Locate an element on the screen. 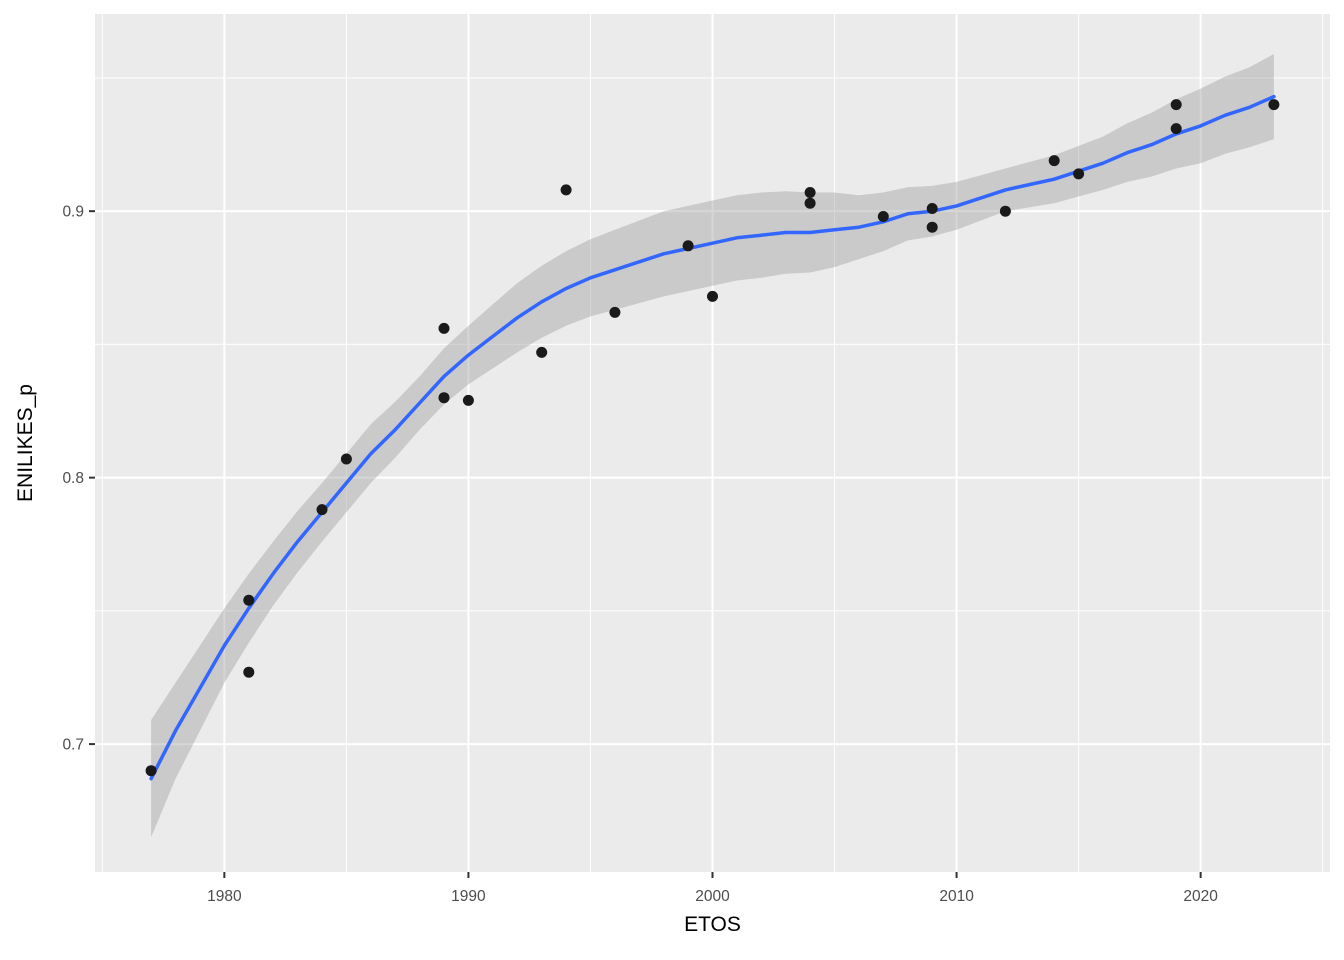  y-tick-label: 0.7 is located at coordinates (73, 745).